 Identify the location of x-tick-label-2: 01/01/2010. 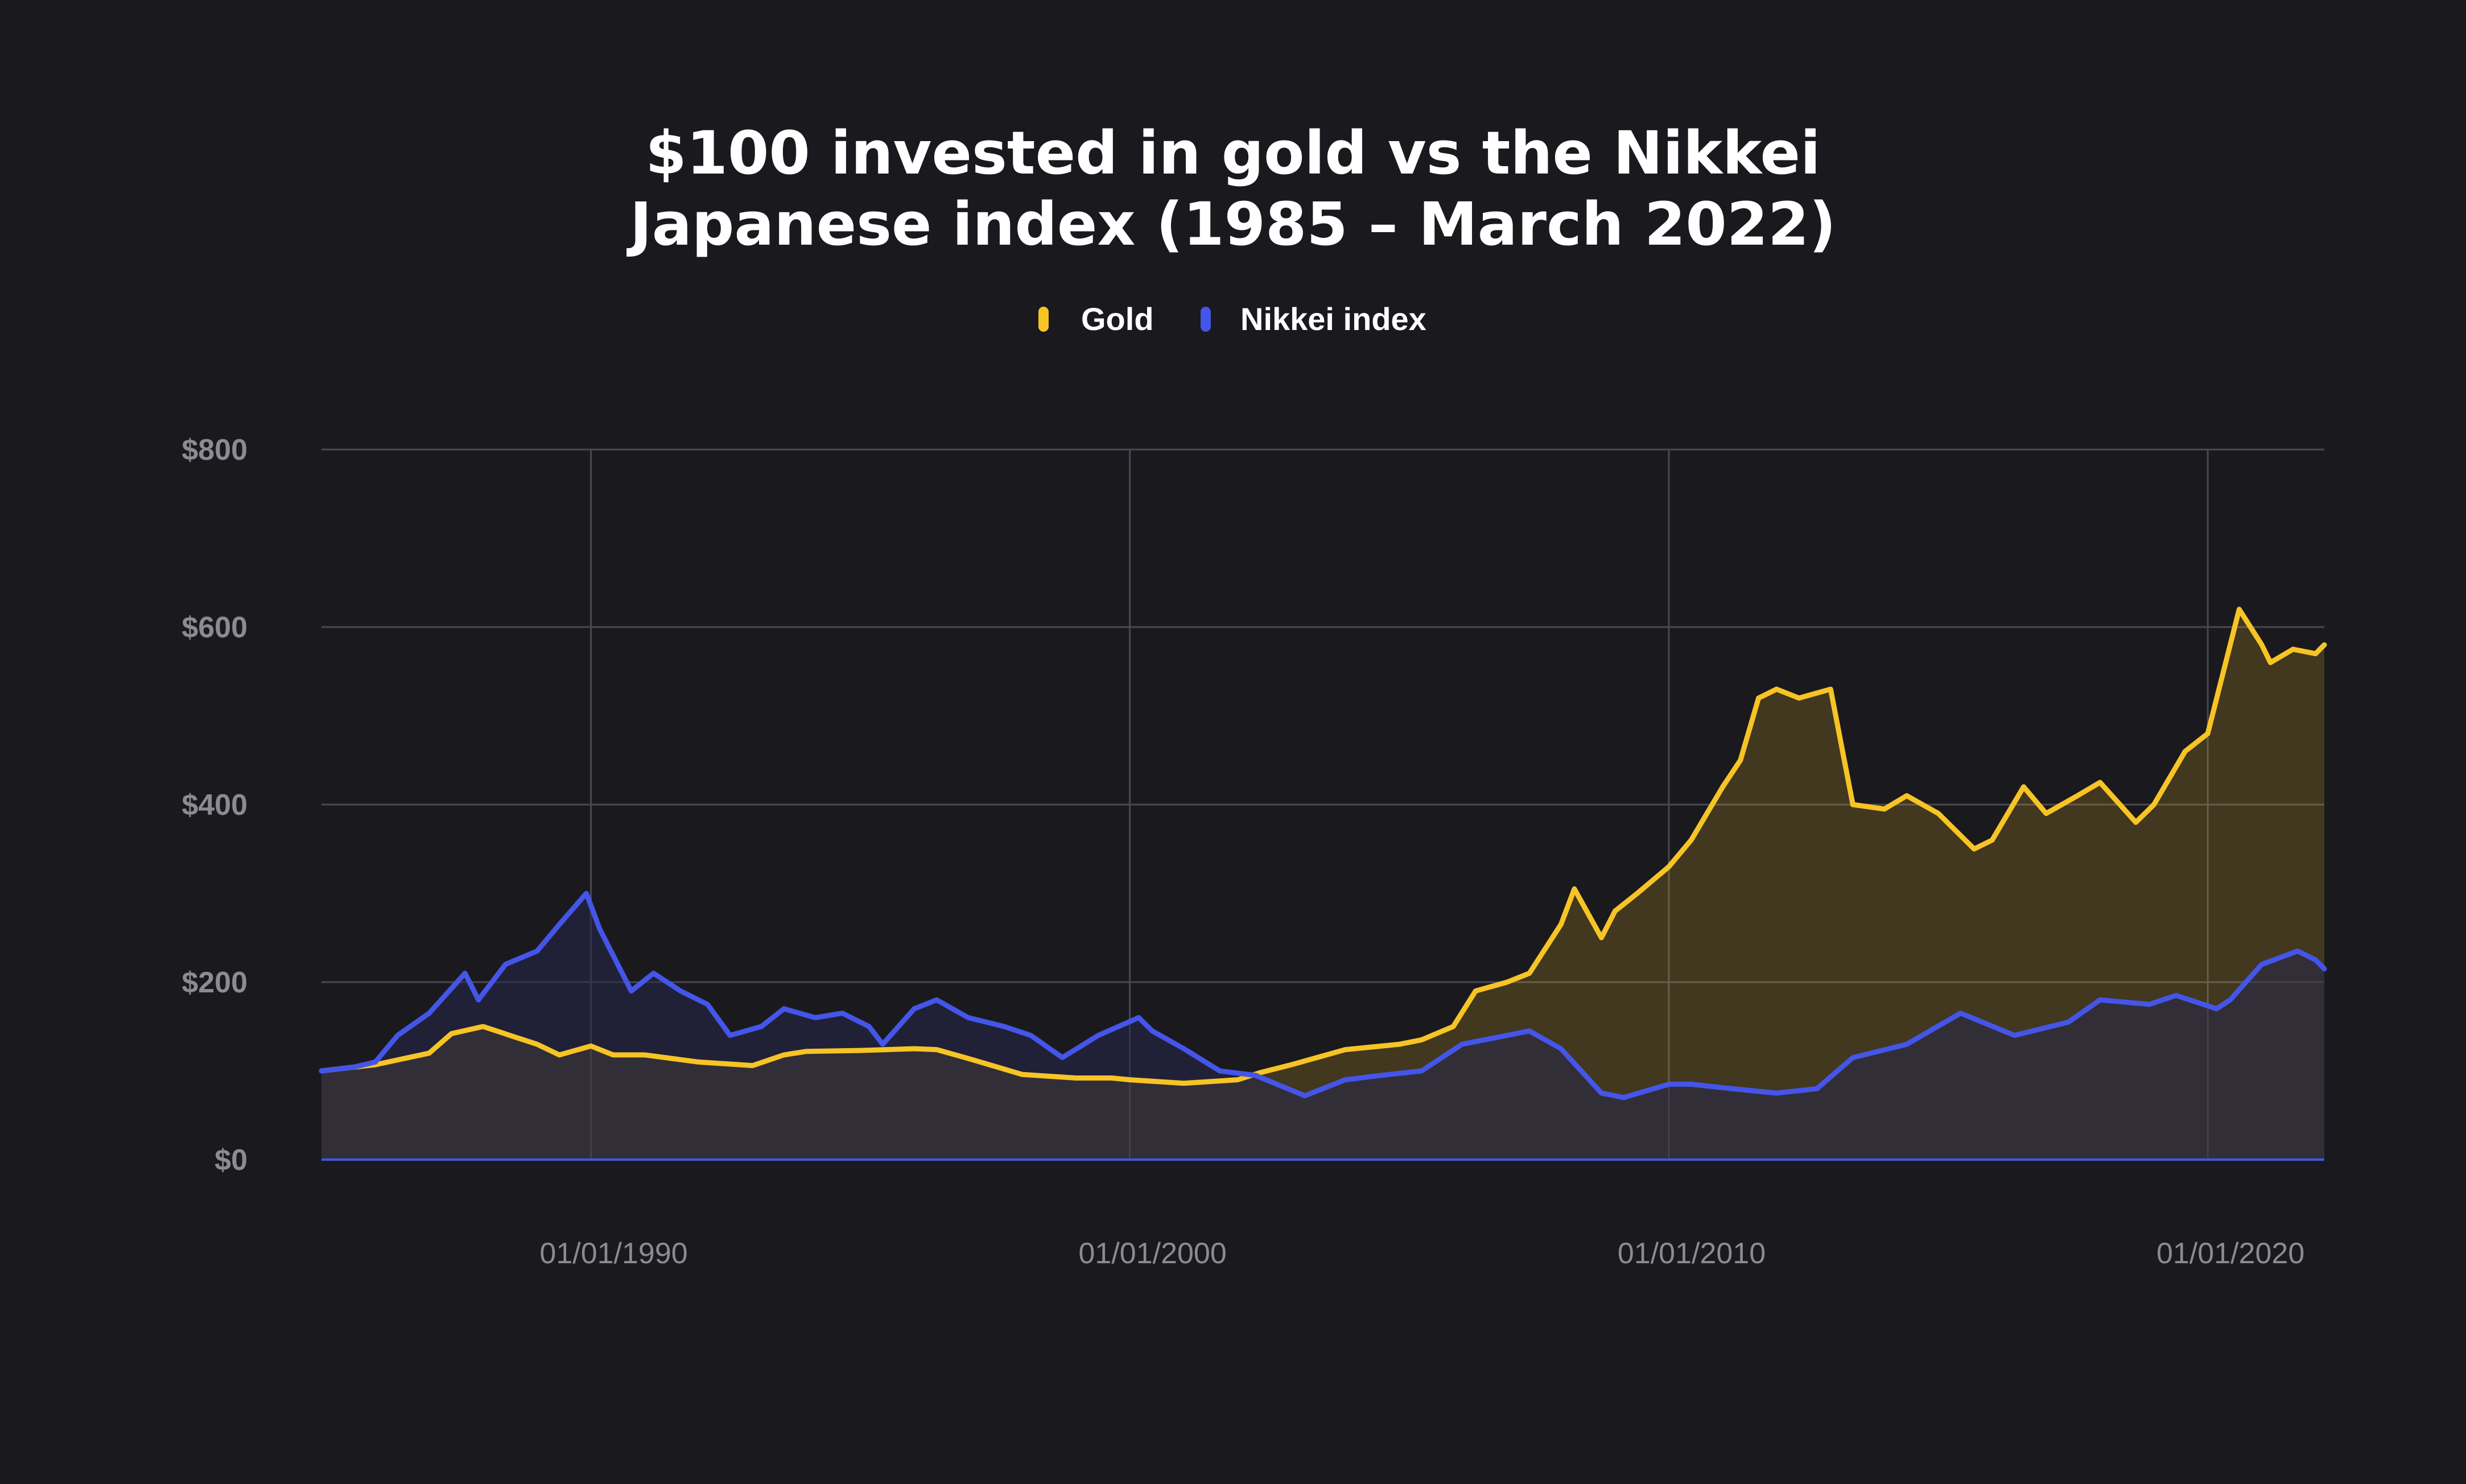
(1692, 1254).